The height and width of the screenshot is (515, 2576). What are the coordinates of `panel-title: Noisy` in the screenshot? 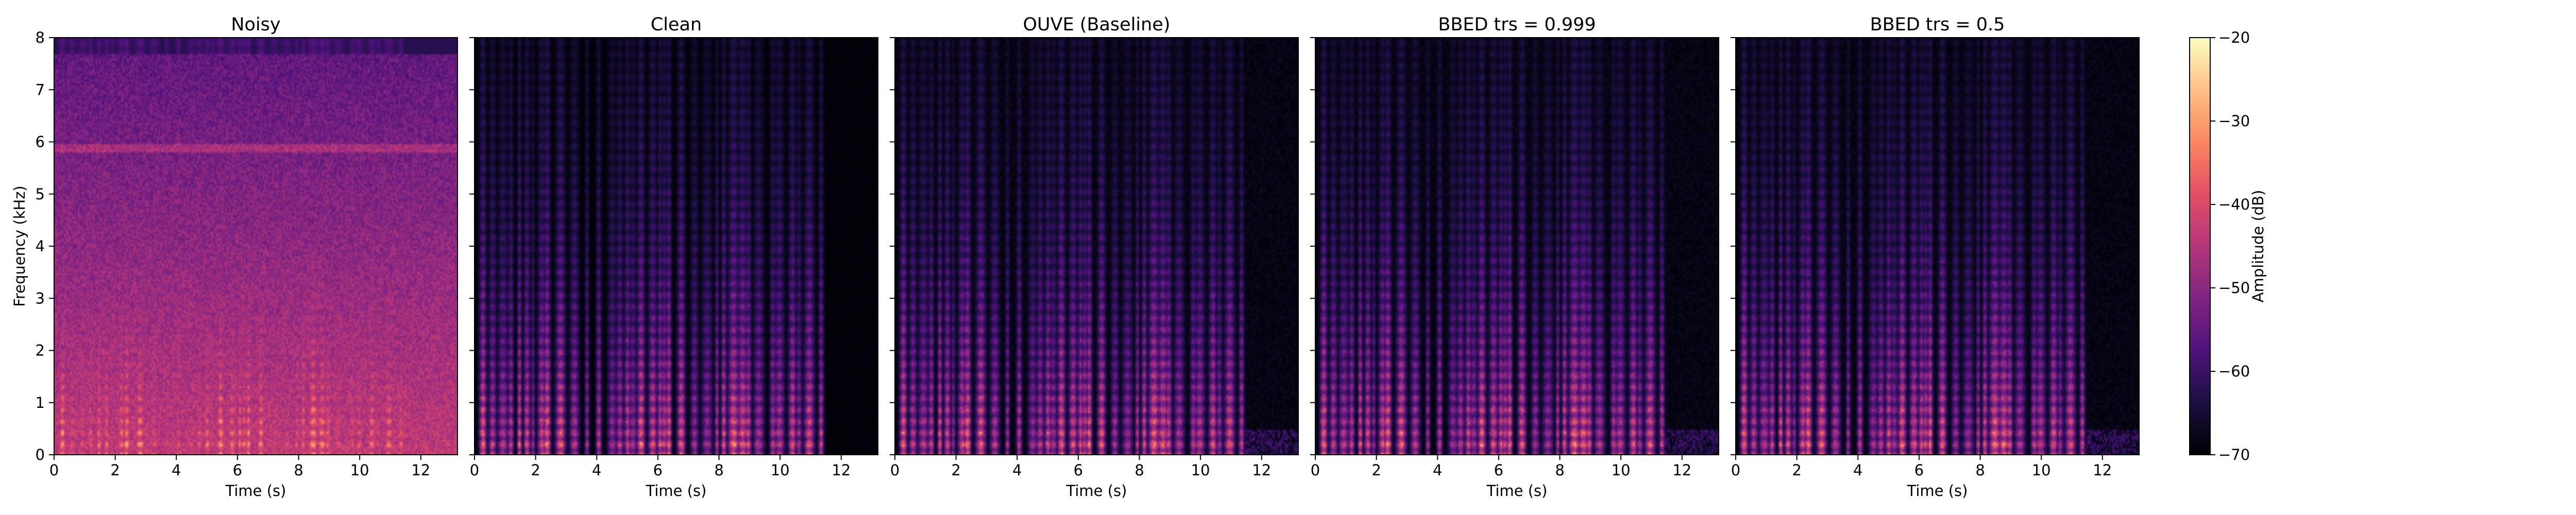 It's located at (255, 24).